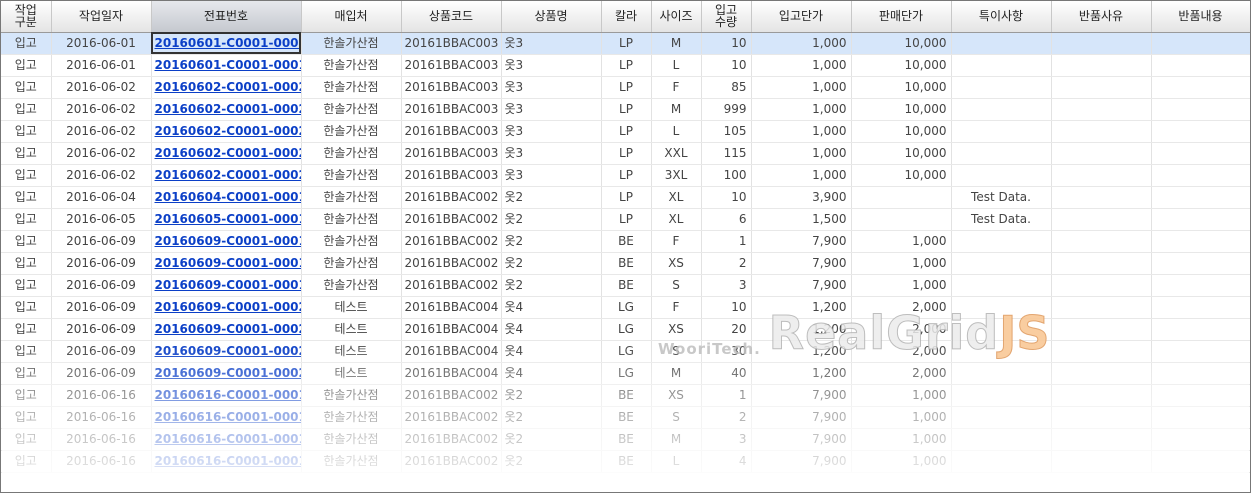 The image size is (1251, 493). What do you see at coordinates (676, 17) in the screenshot?
I see `column-header-size: 사이즈` at bounding box center [676, 17].